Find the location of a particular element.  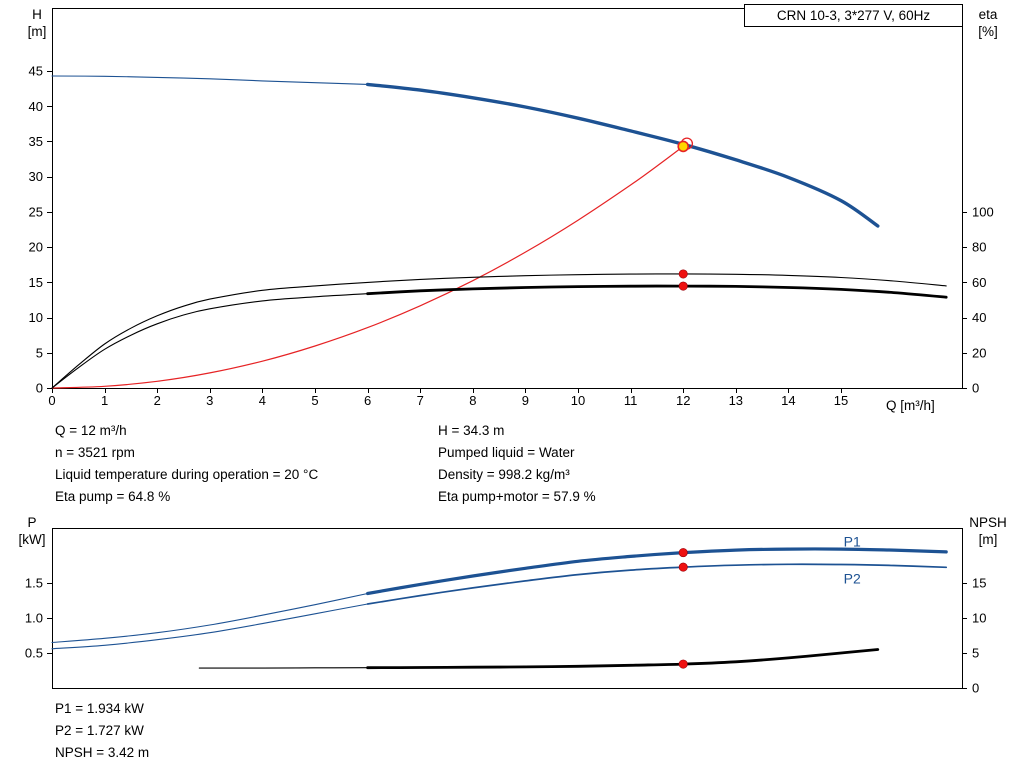

x-tick-label: 0 is located at coordinates (51, 400).